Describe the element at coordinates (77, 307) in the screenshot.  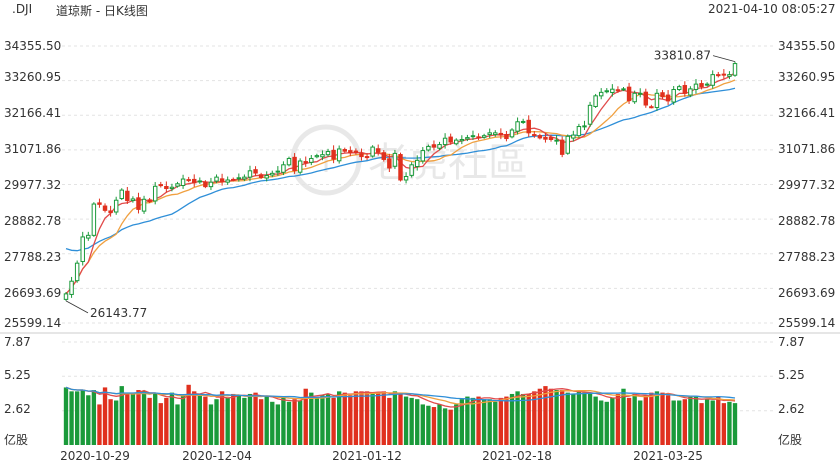
I see `low-annotation-leader` at that location.